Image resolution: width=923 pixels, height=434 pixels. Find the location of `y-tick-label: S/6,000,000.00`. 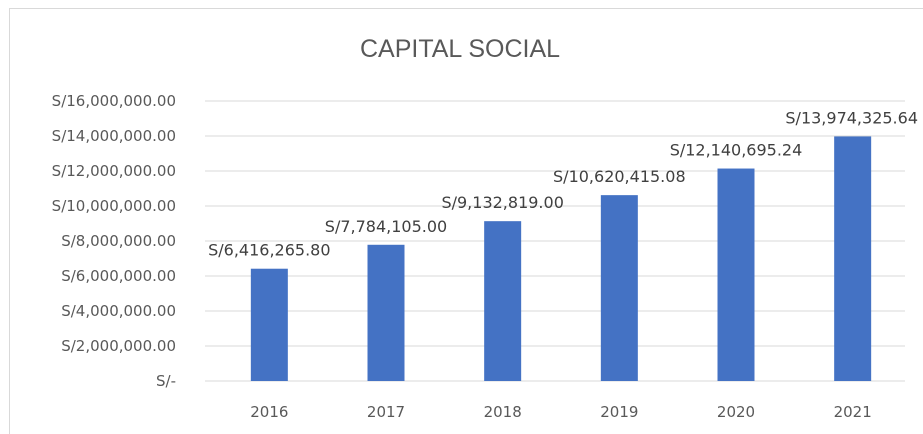

y-tick-label: S/6,000,000.00 is located at coordinates (118, 276).